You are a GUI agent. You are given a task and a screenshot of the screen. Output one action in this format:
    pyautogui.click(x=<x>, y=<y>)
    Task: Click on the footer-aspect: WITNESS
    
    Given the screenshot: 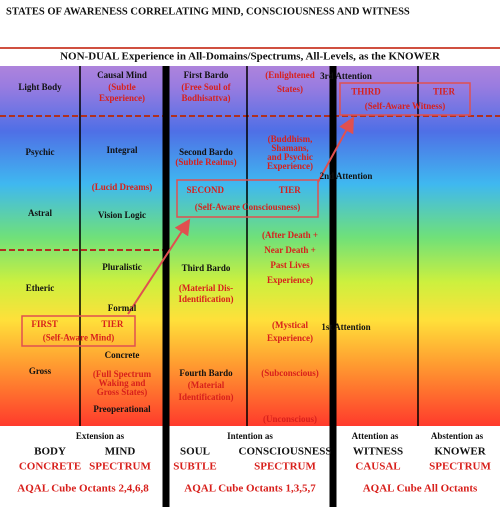 What is the action you would take?
    pyautogui.click(x=378, y=452)
    